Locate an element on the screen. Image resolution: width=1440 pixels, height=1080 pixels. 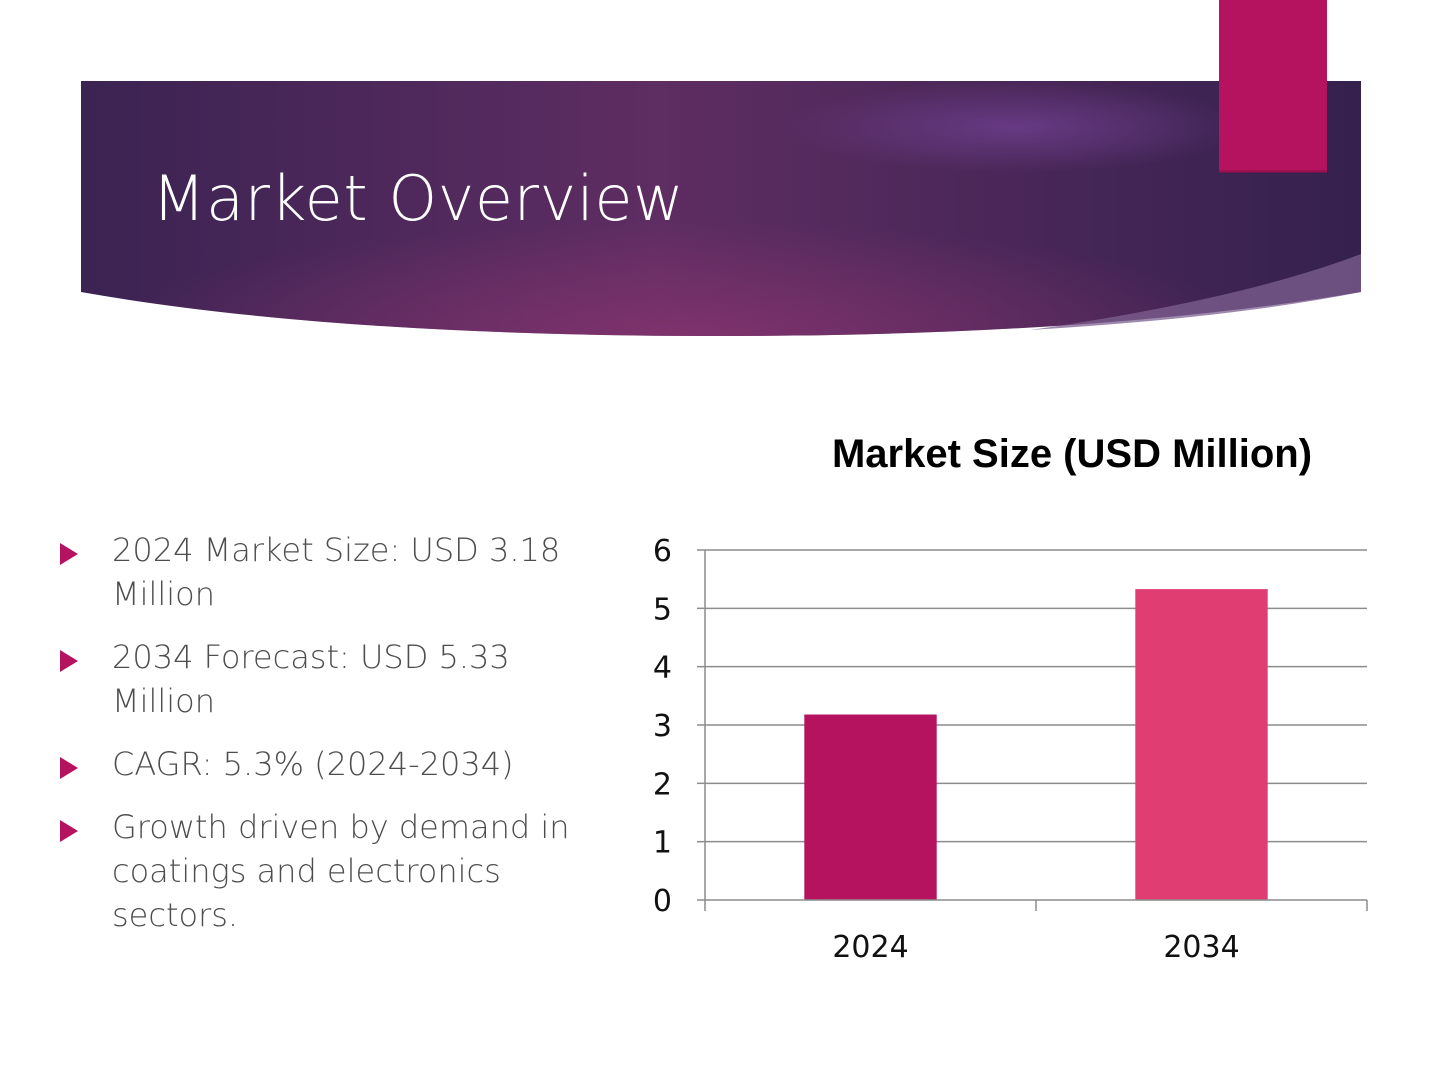
bullet-text: CAGR: 5.3% (2024-2034) is located at coordinates (313, 764).